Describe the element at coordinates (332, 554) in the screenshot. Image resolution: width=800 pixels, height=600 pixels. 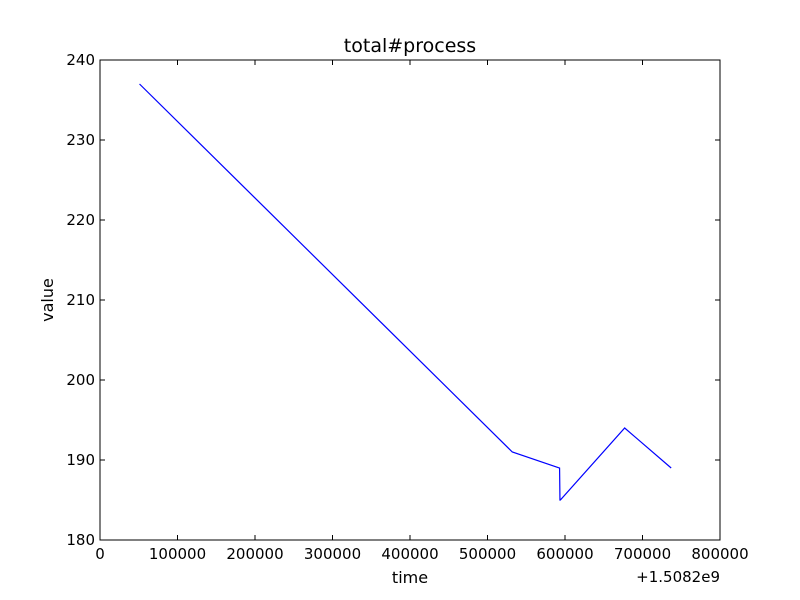
I see `x-tick-label: 300000` at that location.